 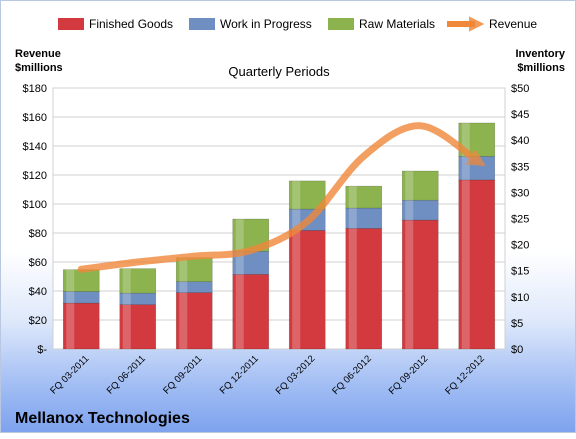 What do you see at coordinates (520, 272) in the screenshot?
I see `right-tick-label: $15` at bounding box center [520, 272].